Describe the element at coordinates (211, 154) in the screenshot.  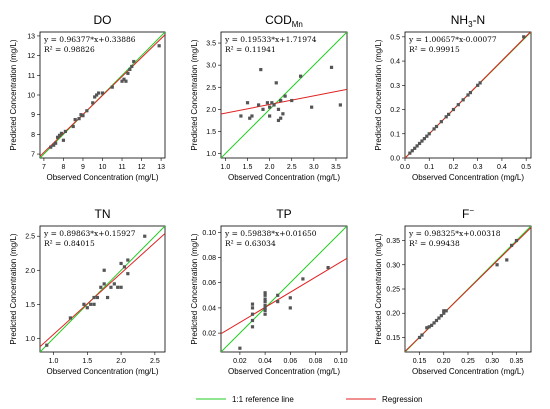
I see `y-tick-label: 1.0` at that location.